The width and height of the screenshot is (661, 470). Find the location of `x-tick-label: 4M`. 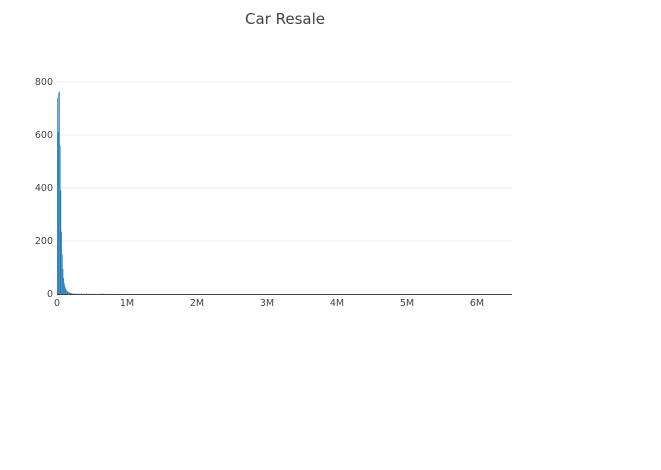

x-tick-label: 4M is located at coordinates (337, 303).